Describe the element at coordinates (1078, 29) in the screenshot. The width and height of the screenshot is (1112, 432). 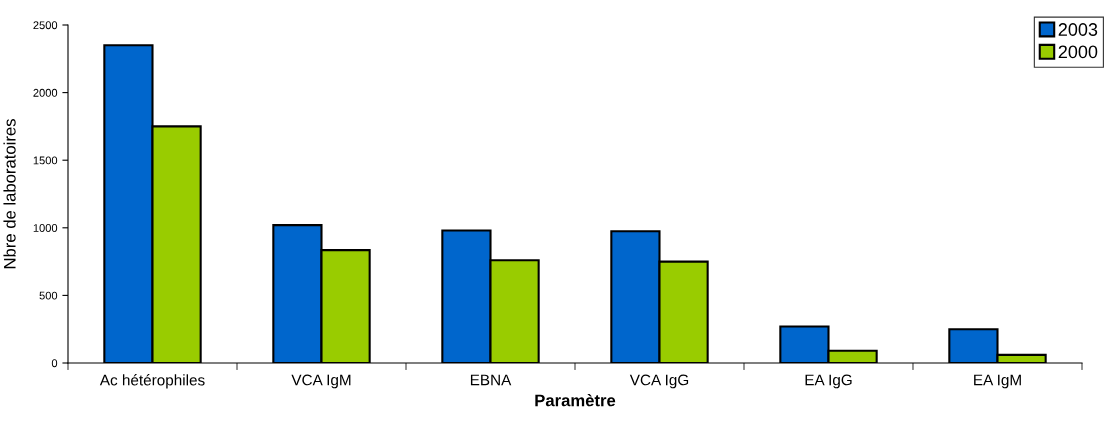
I see `legend-label: 2003` at that location.